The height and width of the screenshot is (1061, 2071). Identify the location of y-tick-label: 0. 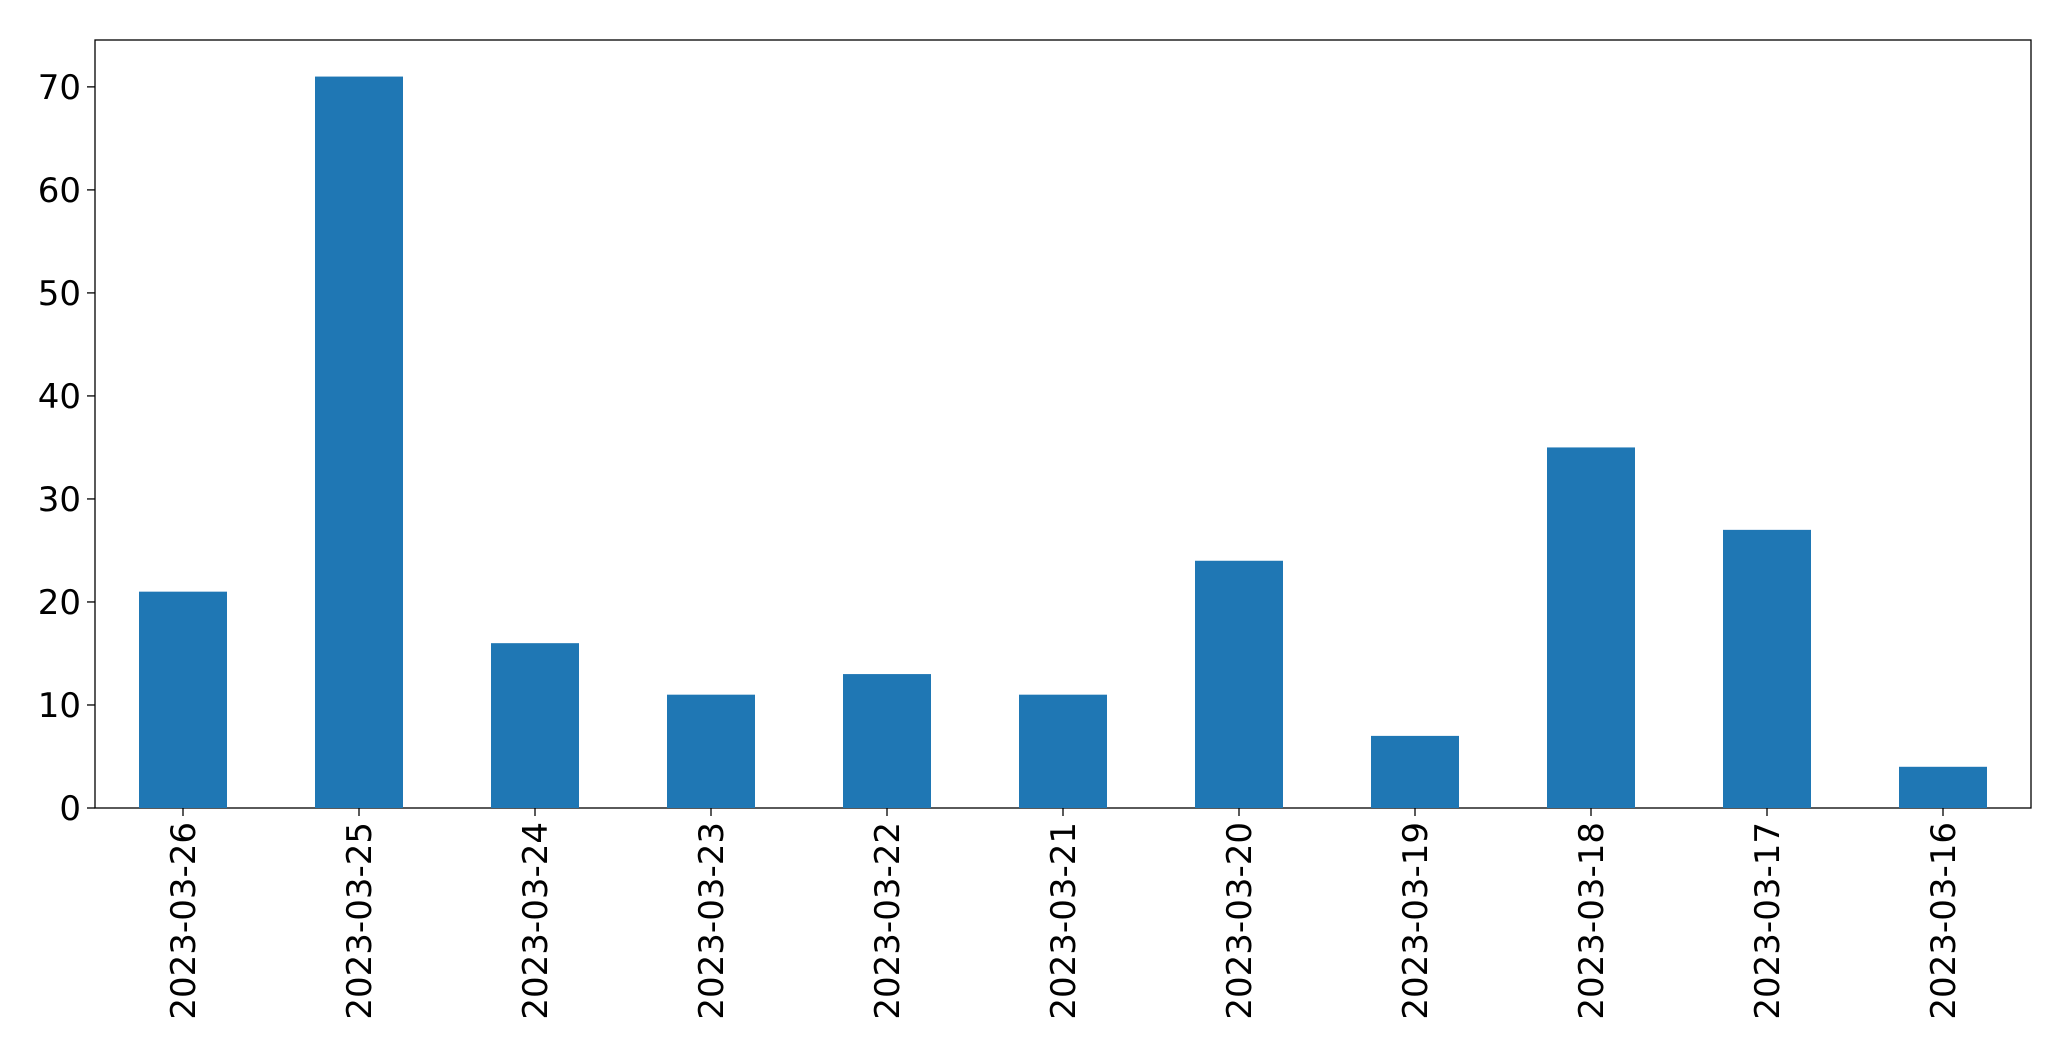
(70, 809).